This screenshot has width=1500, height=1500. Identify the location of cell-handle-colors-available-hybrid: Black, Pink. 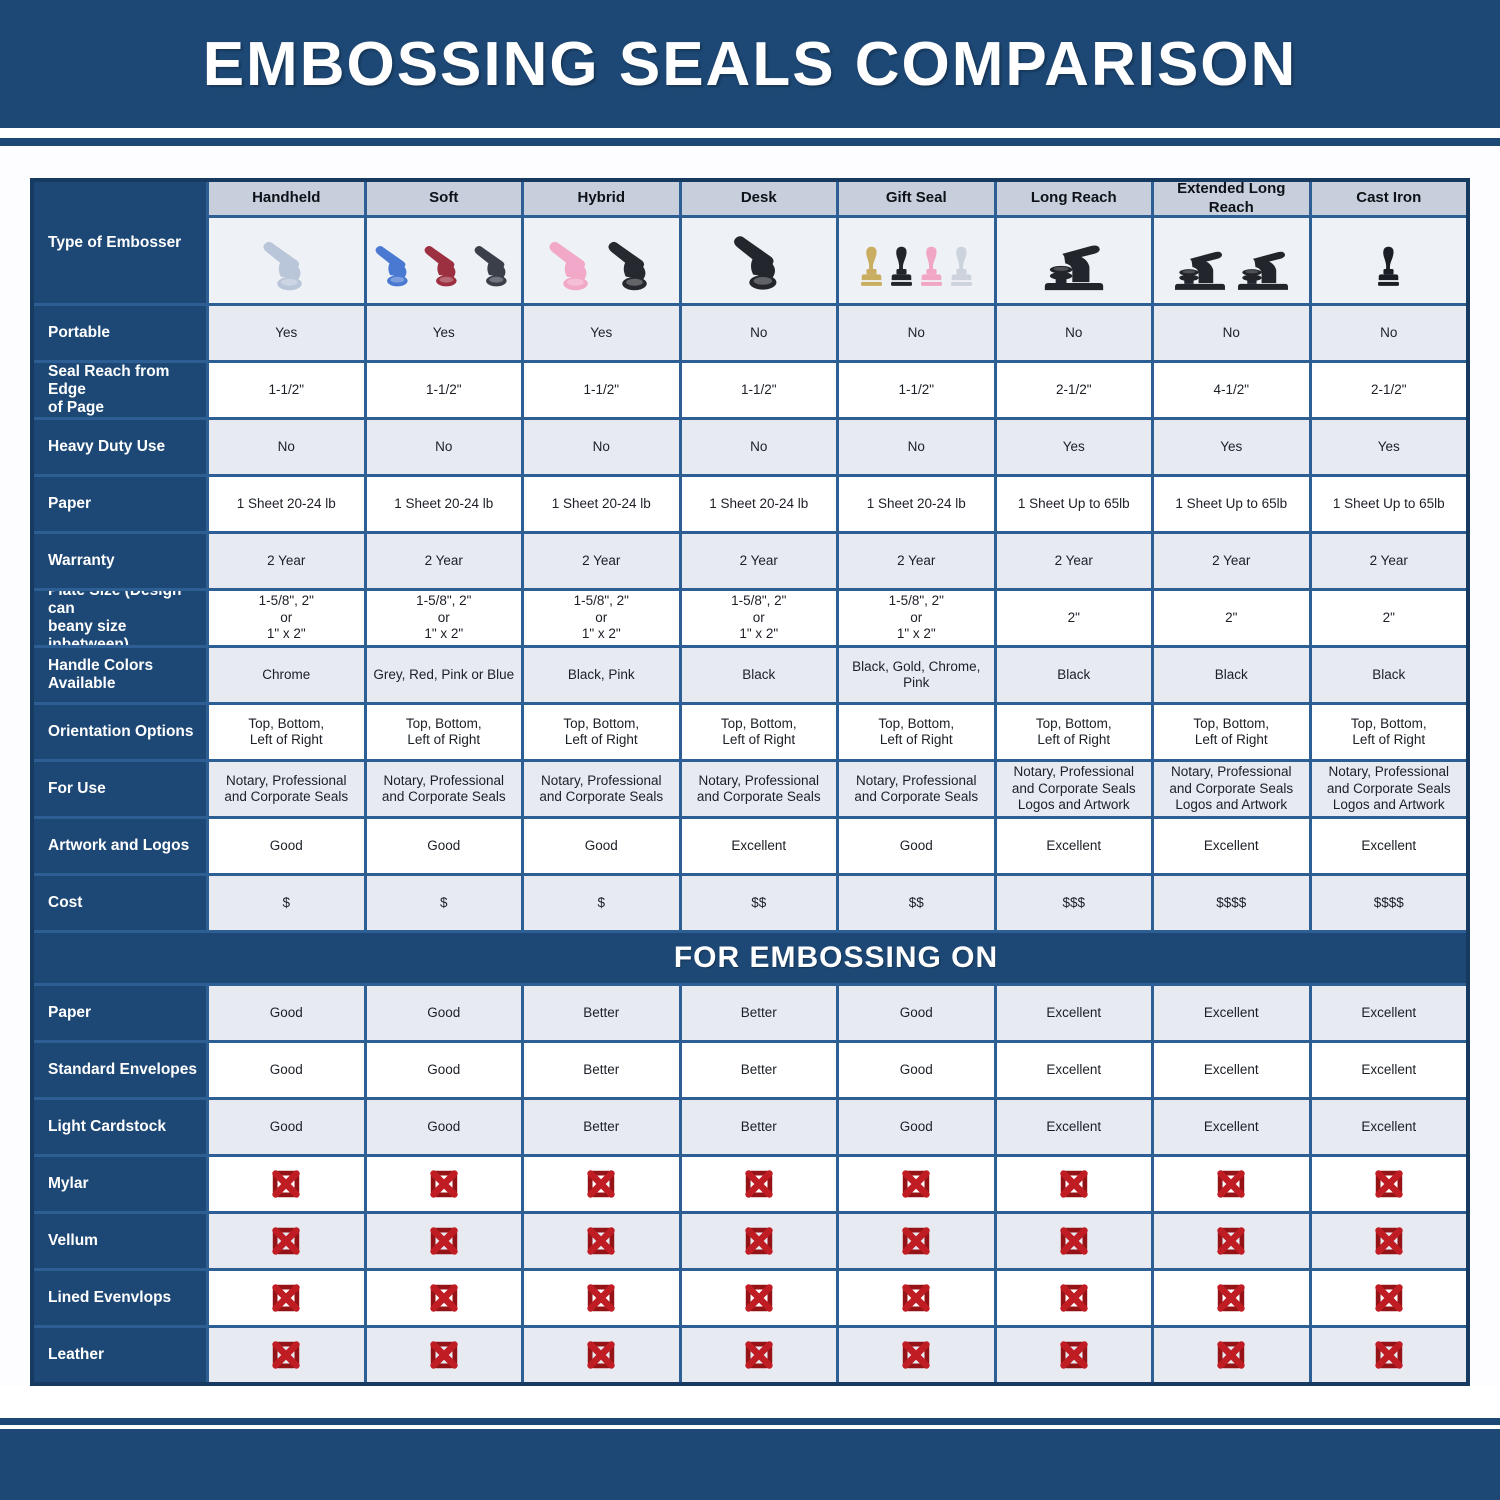
(601, 675).